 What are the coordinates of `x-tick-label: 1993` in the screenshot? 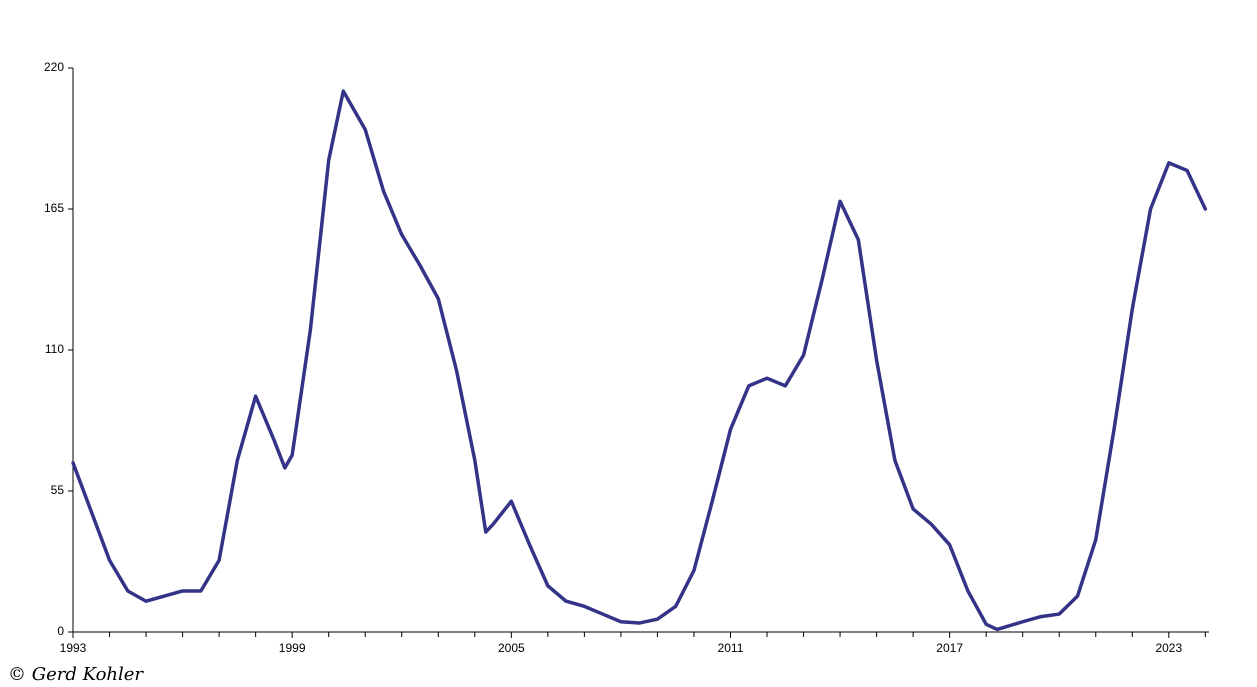 It's located at (73, 648).